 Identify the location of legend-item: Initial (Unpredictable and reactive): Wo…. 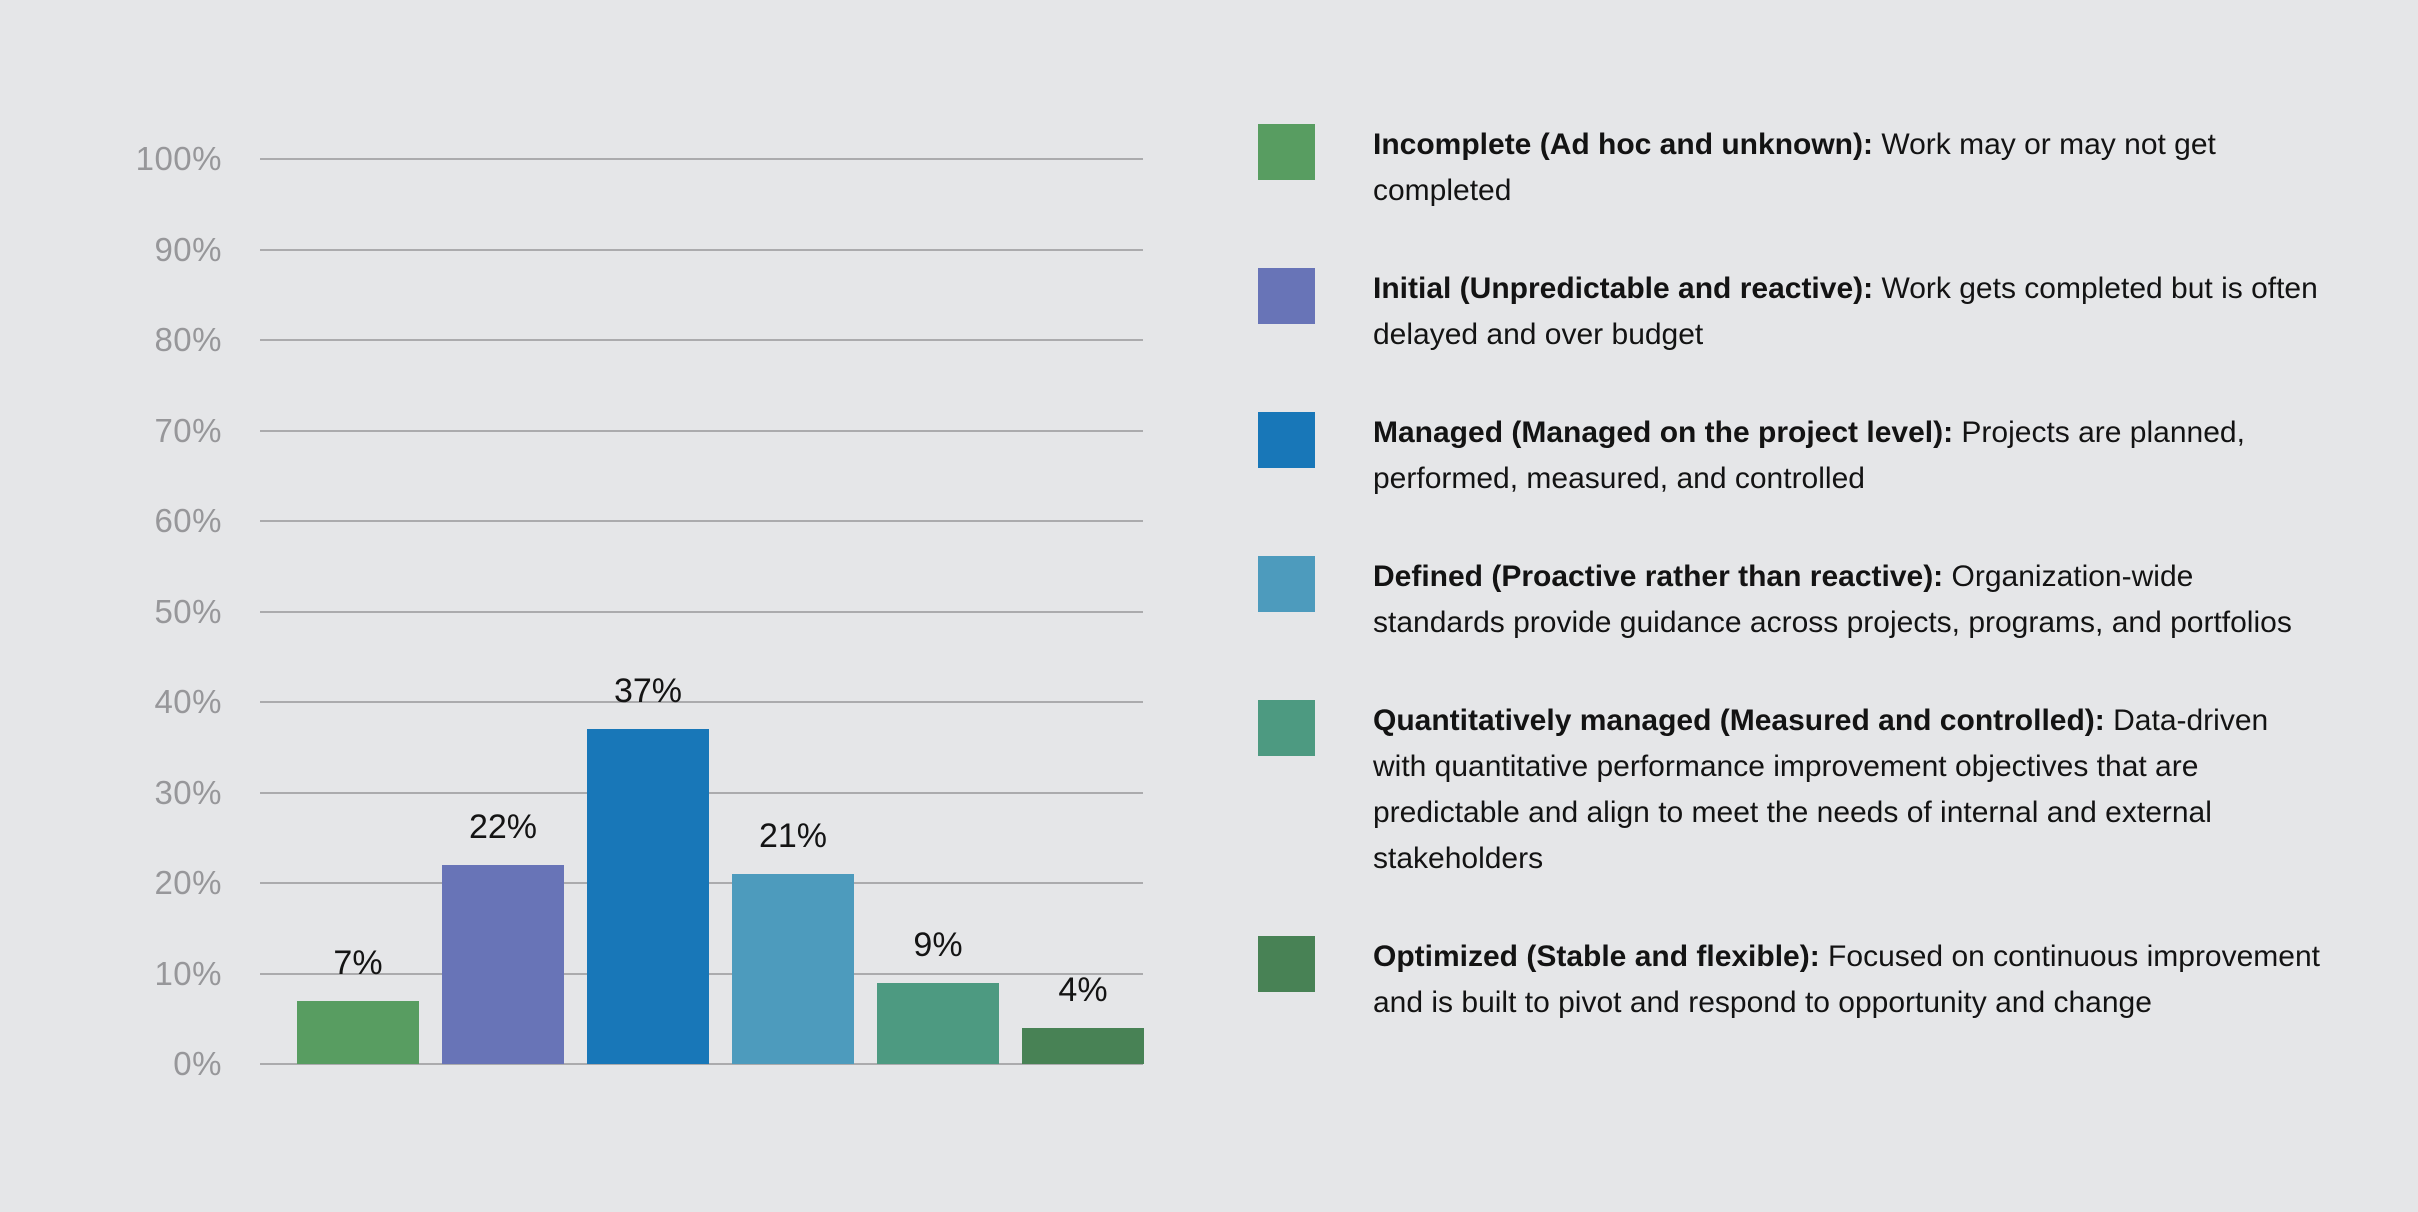
(1793, 312).